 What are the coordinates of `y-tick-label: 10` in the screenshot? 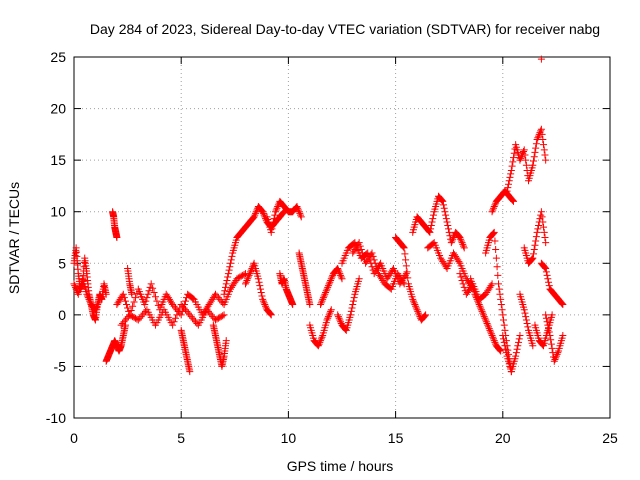 It's located at (58, 212).